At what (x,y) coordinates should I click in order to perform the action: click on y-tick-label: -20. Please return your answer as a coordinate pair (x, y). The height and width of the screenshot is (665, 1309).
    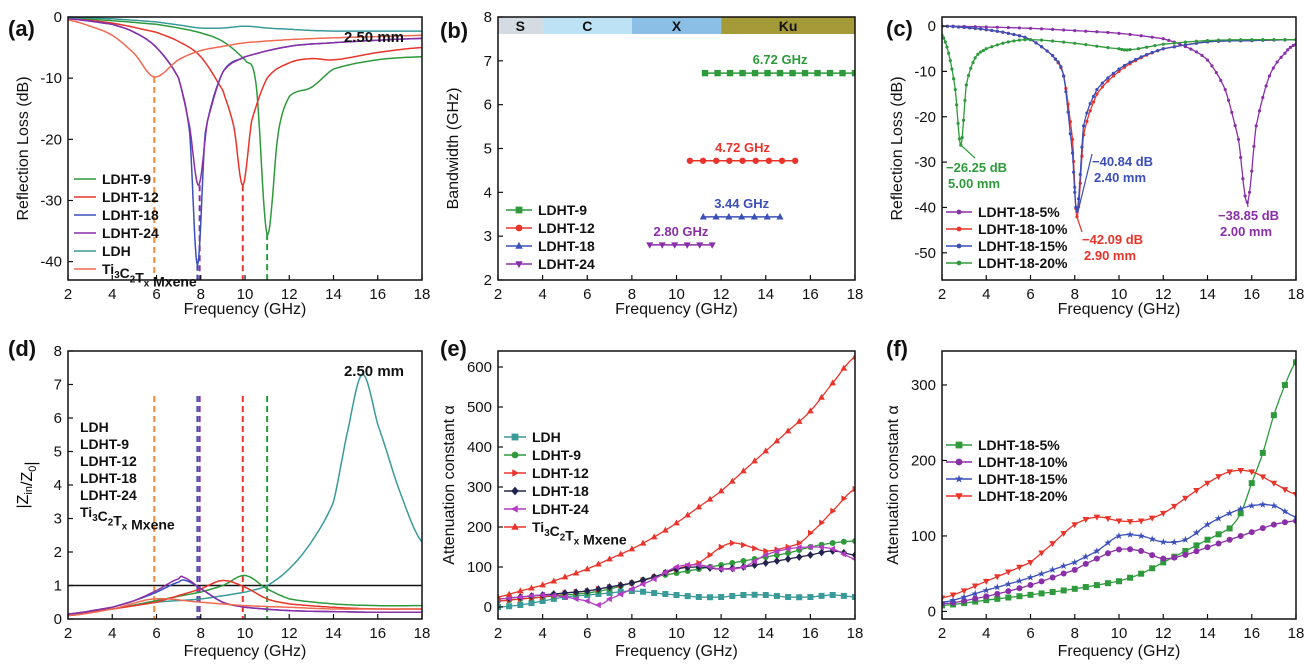
    Looking at the image, I should click on (925, 117).